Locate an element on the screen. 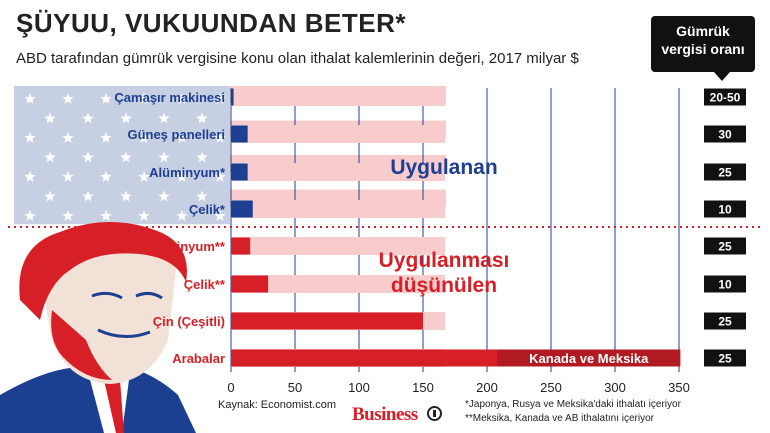 Image resolution: width=770 pixels, height=433 pixels. group-label-applied: Uygulanan is located at coordinates (443, 167).